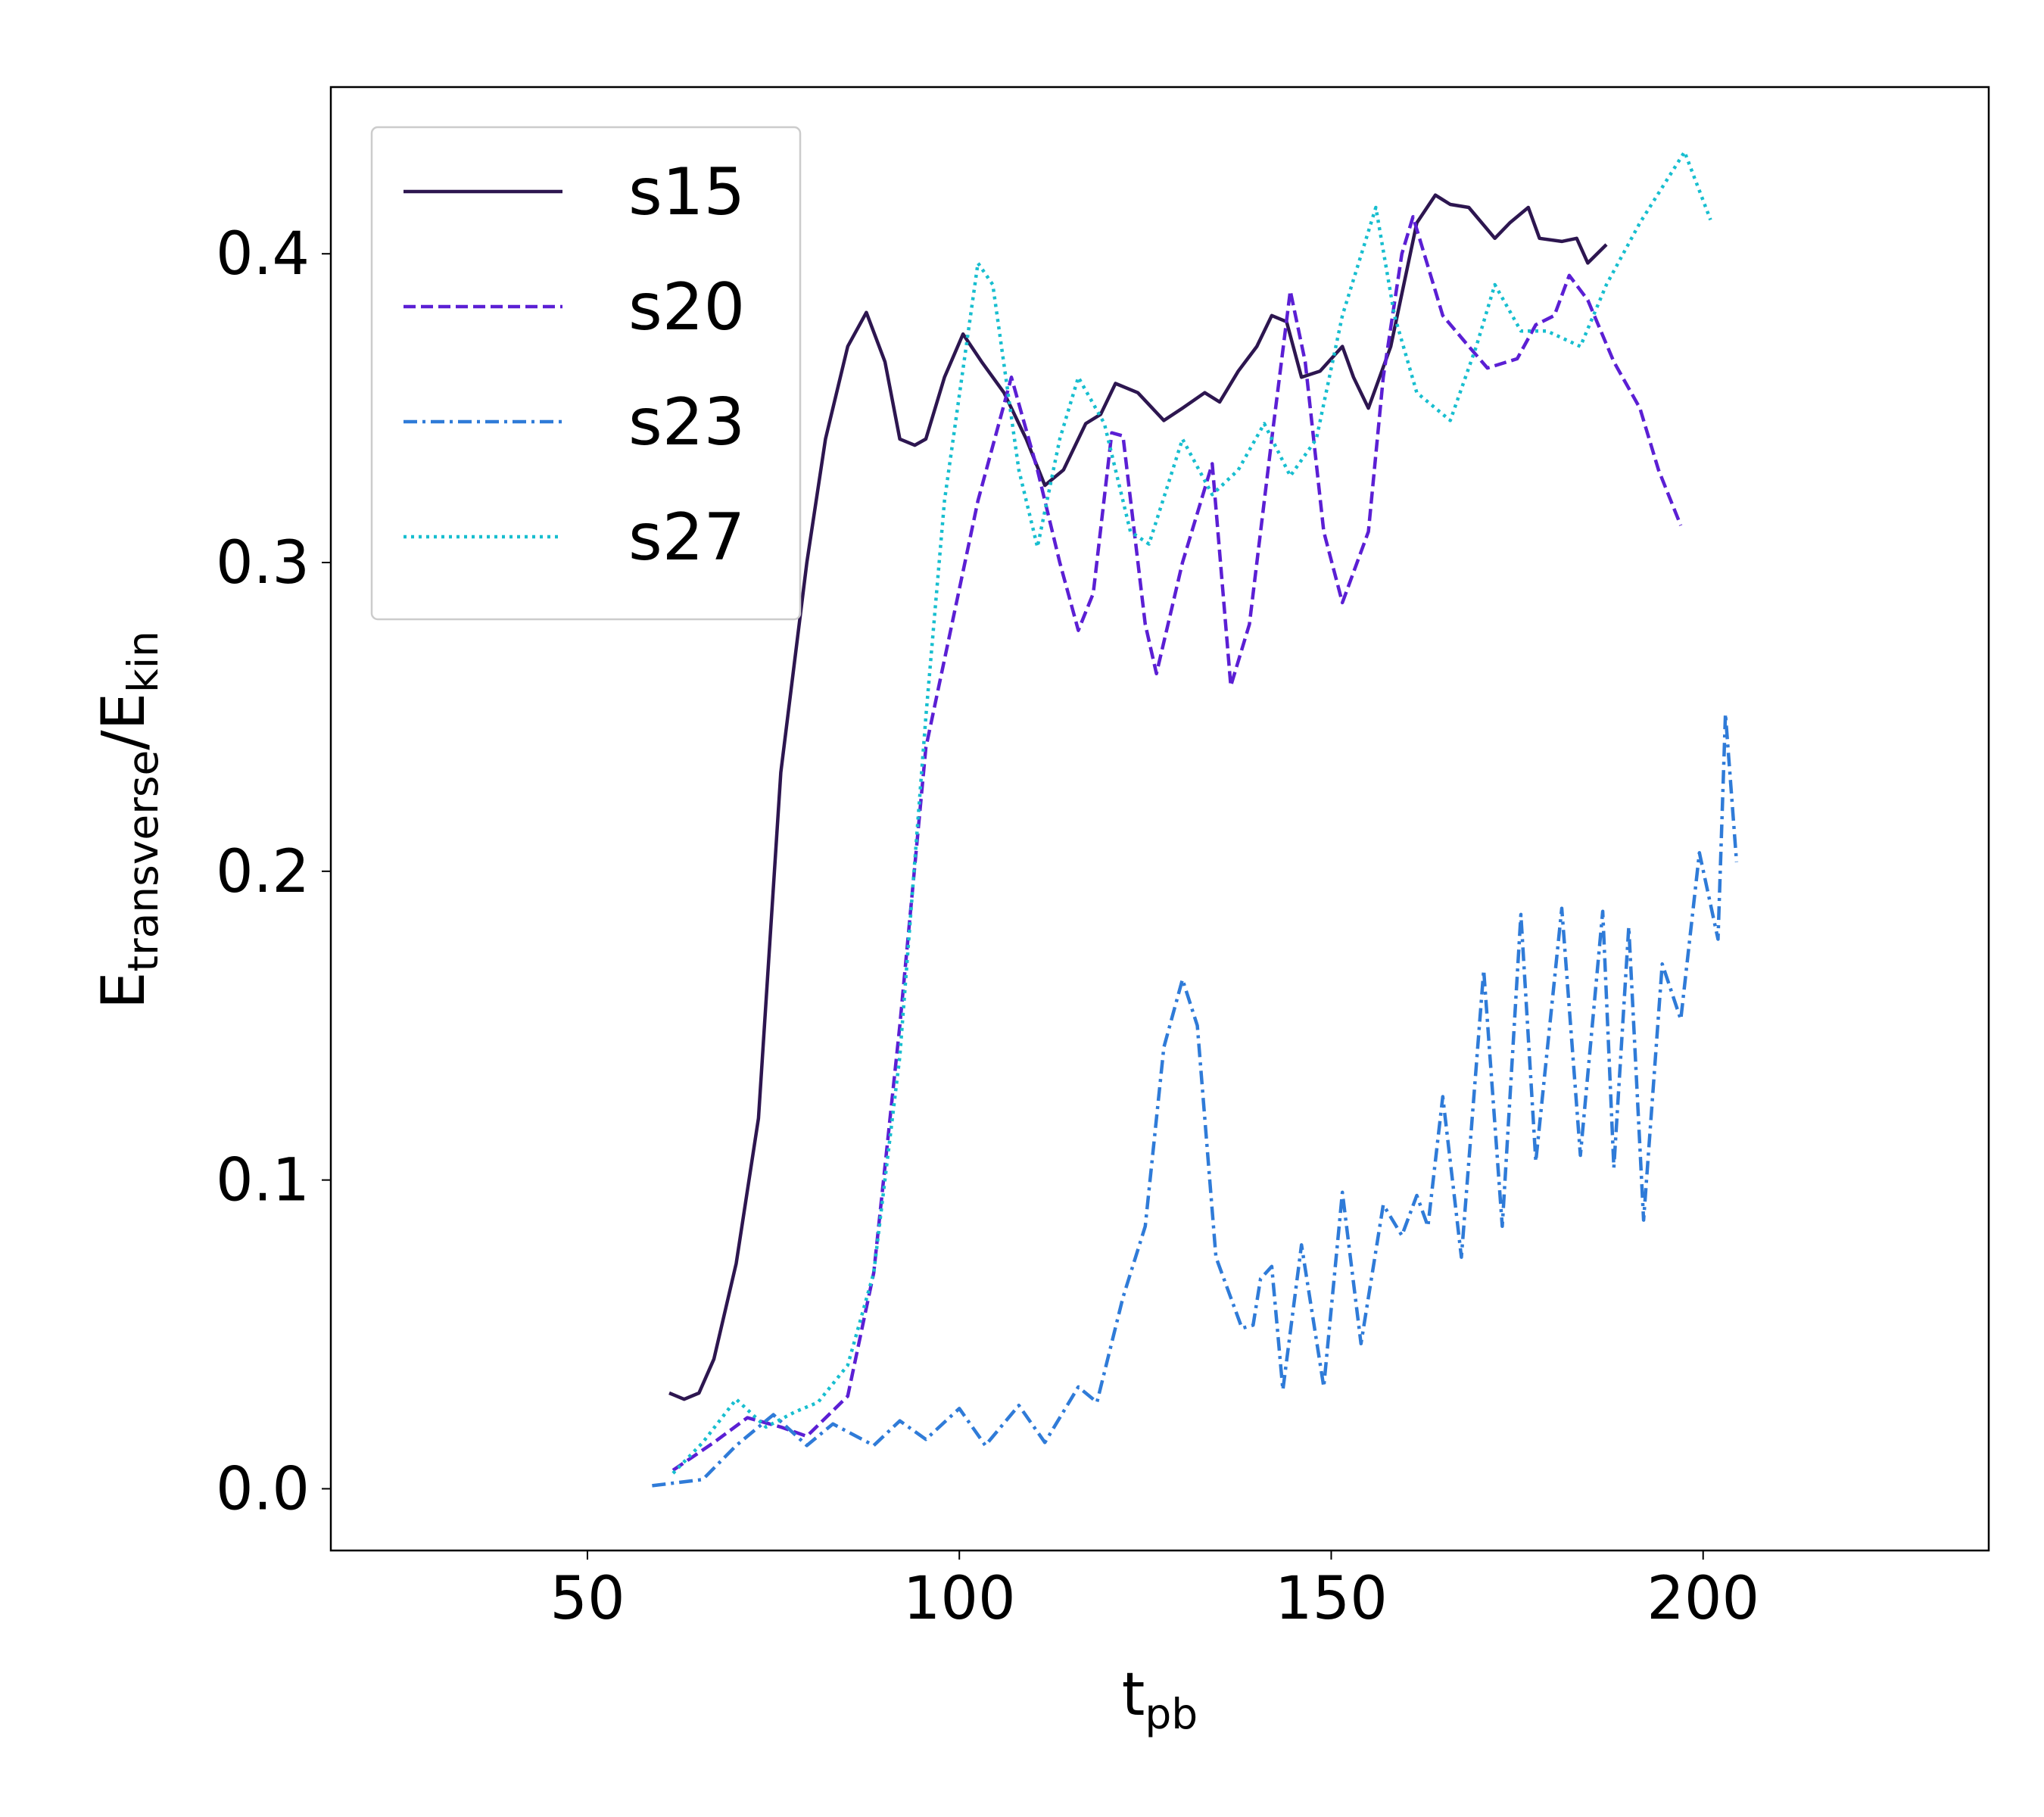 The width and height of the screenshot is (2044, 1817). What do you see at coordinates (263, 563) in the screenshot?
I see `y-tick-label: 0.3` at bounding box center [263, 563].